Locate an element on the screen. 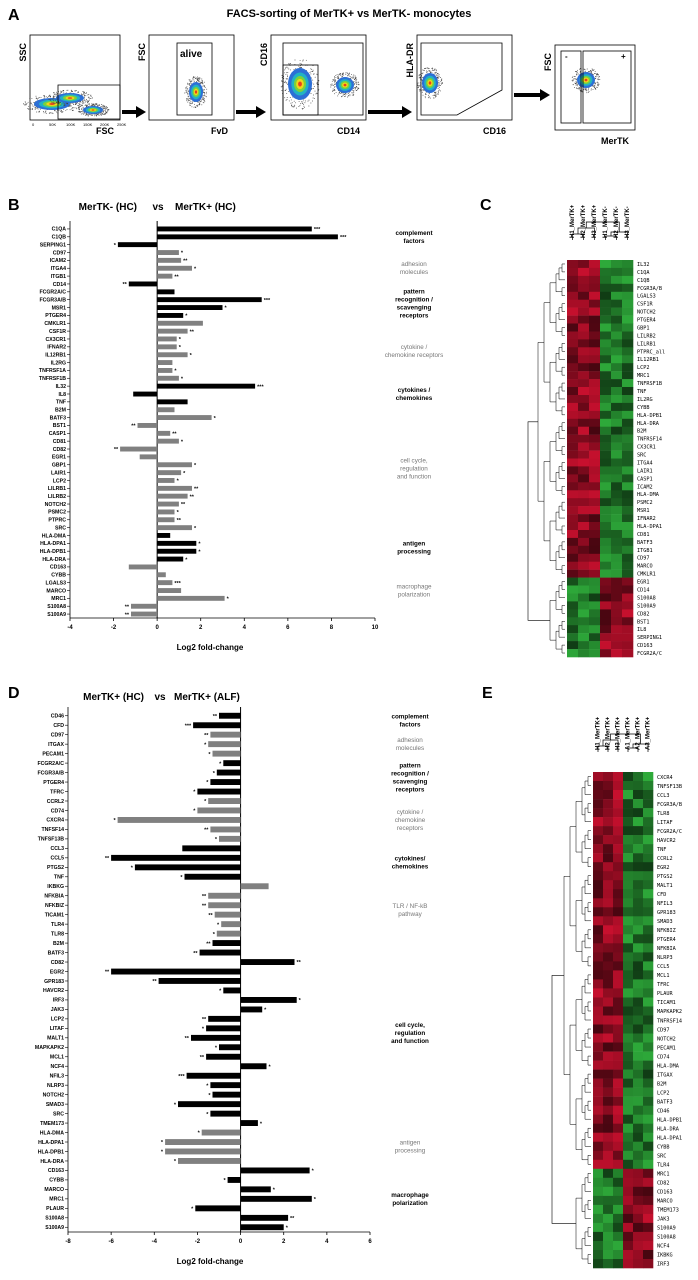 This screenshot has width=698, height=1280. category-label-src: SRC is located at coordinates (58, 1114).